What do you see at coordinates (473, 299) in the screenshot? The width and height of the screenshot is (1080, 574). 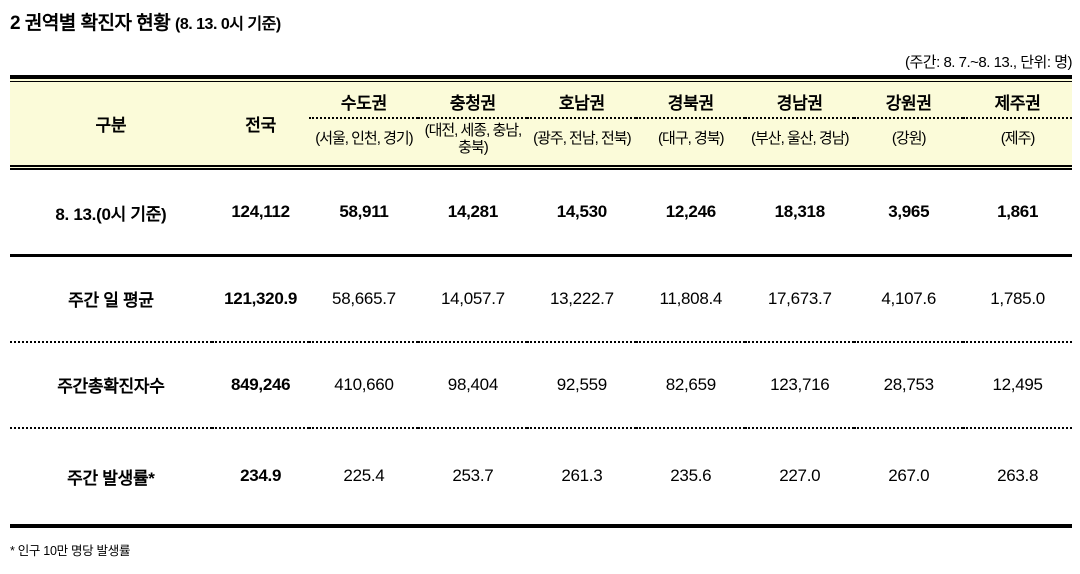 I see `cell-value: 14,057.7` at bounding box center [473, 299].